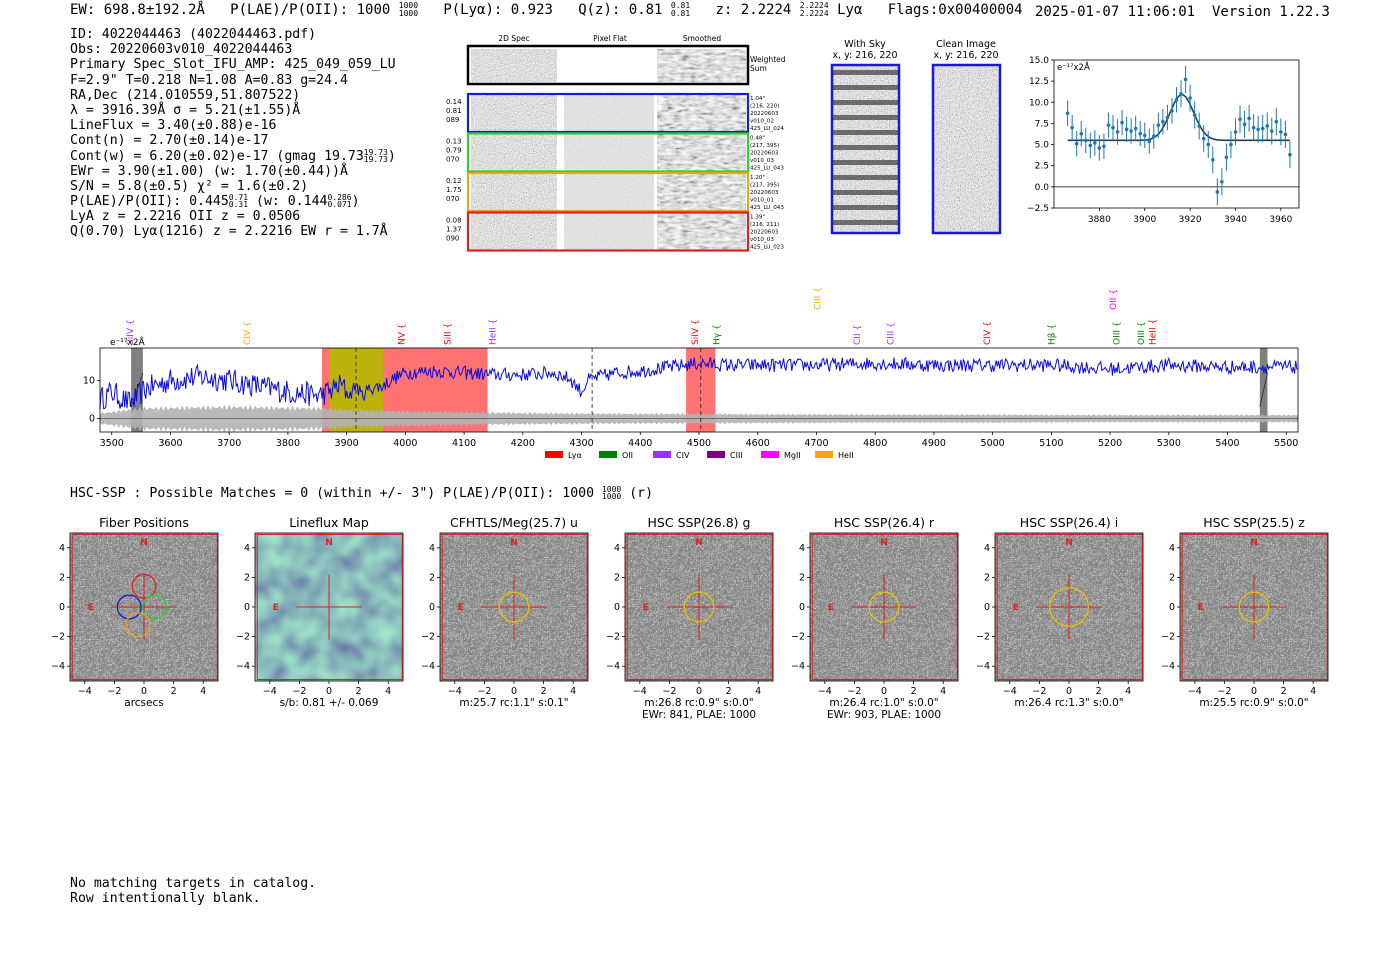 The height and width of the screenshot is (953, 1400). Describe the element at coordinates (846, 455) in the screenshot. I see `legend-label: HeII` at that location.